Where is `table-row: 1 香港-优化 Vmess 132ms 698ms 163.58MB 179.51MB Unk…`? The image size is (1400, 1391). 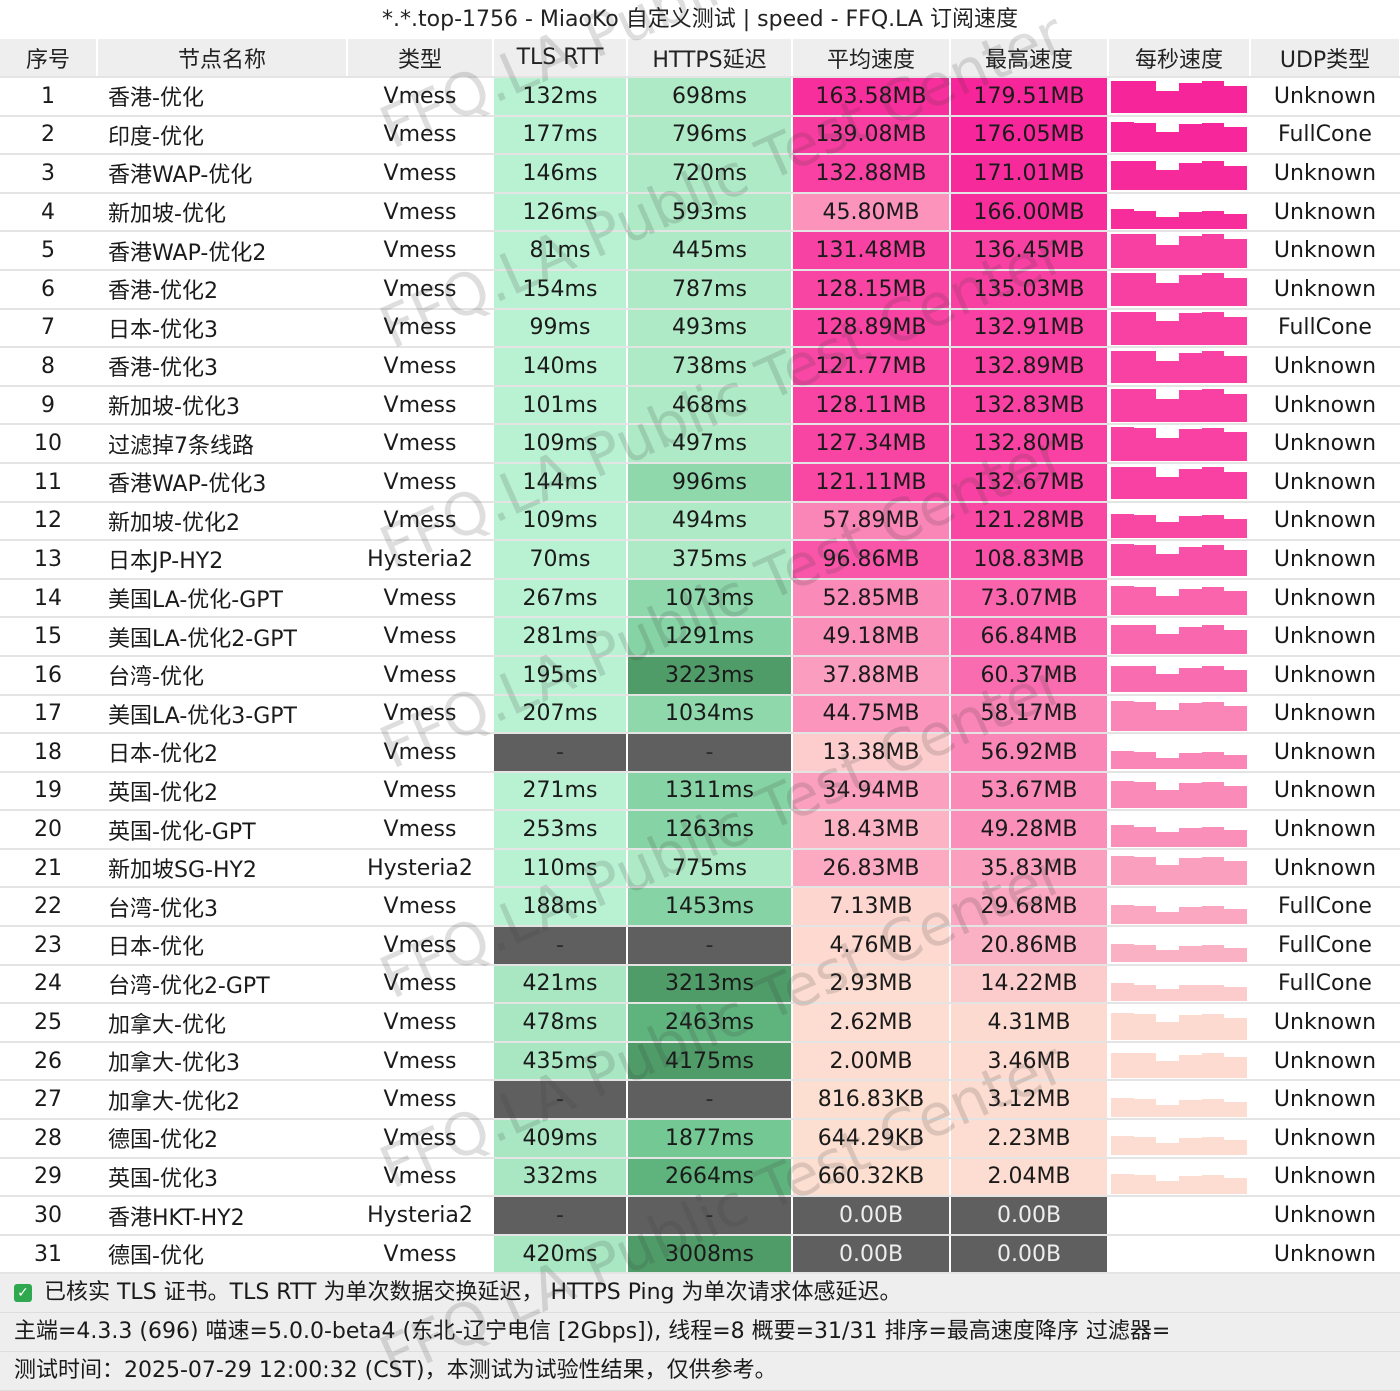
table-row: 1 香港-优化 Vmess 132ms 698ms 163.58MB 179.51MB Unk… is located at coordinates (700, 97).